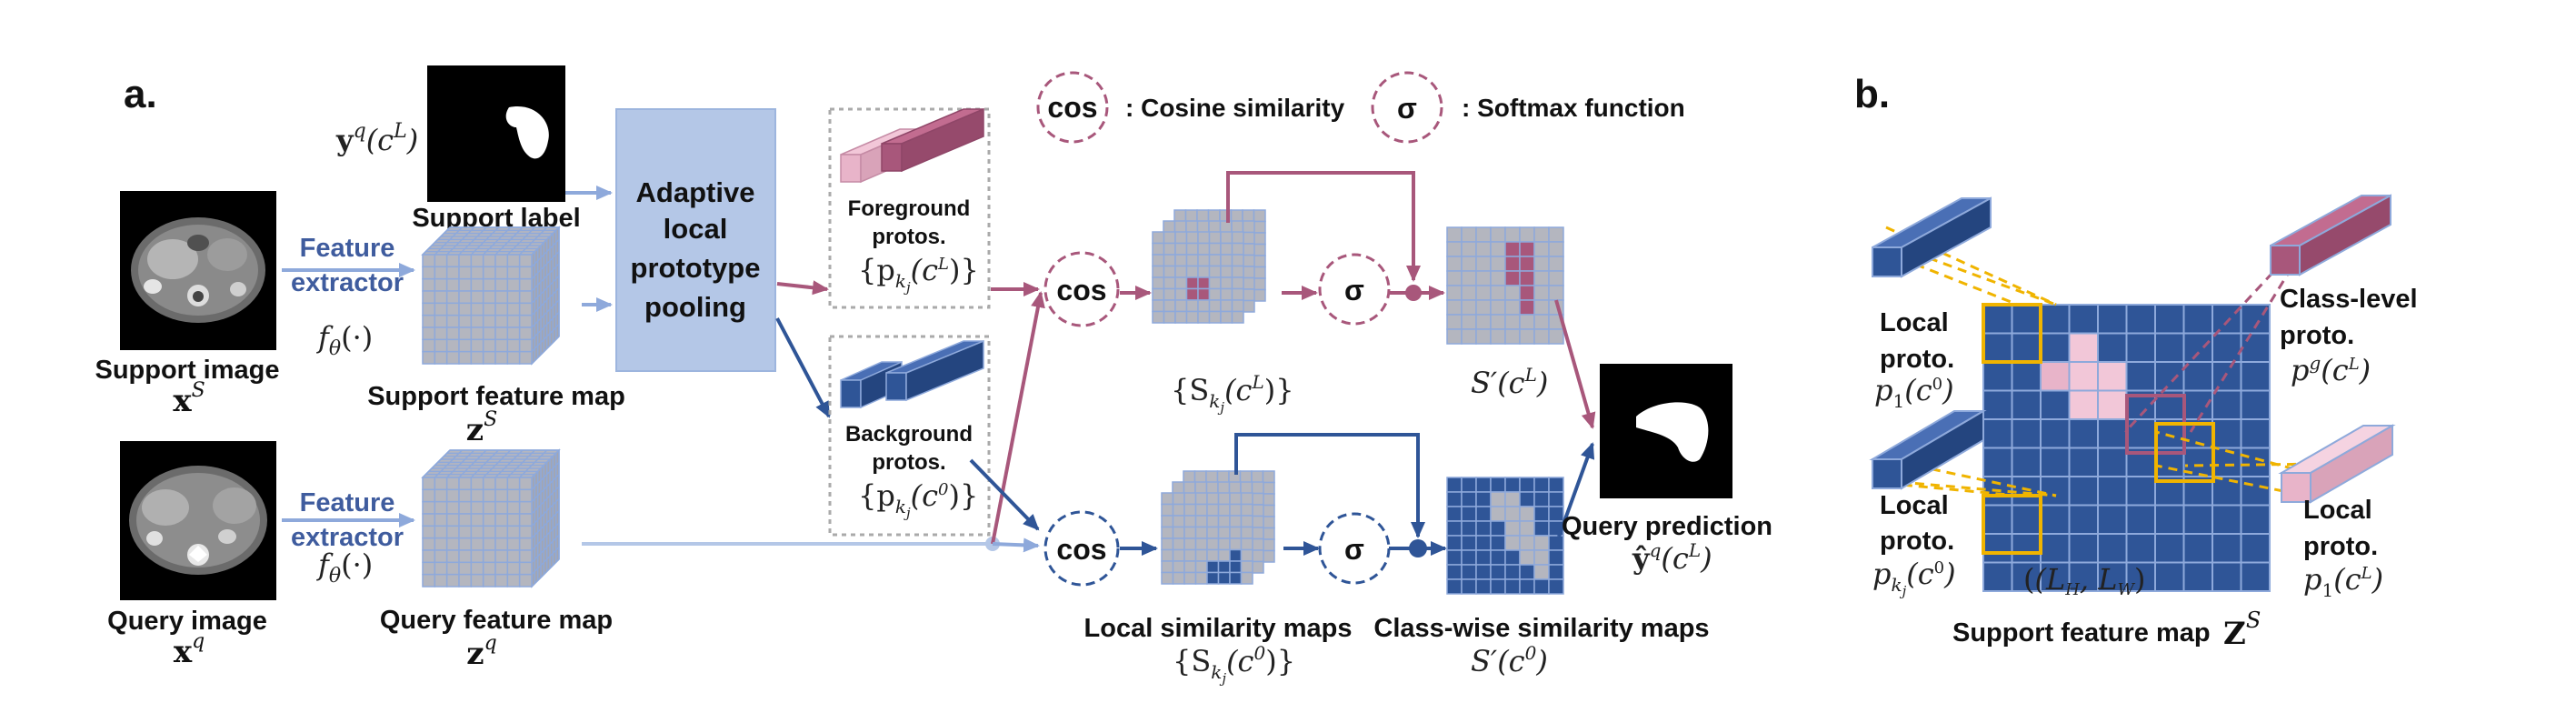  What do you see at coordinates (918, 500) in the screenshot?
I see `bg-protos-math: {pkj(c0)}` at bounding box center [918, 500].